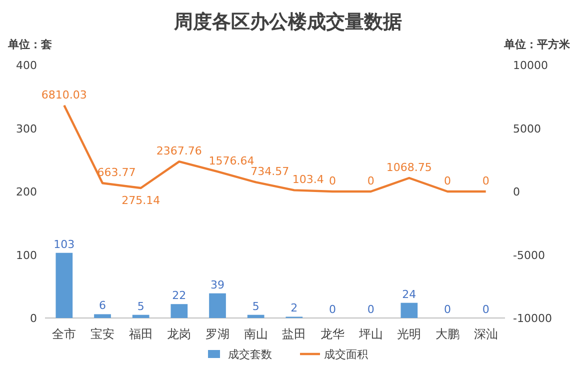 This screenshot has height=371, width=576. Describe the element at coordinates (102, 305) in the screenshot. I see `data-label: 6` at that location.